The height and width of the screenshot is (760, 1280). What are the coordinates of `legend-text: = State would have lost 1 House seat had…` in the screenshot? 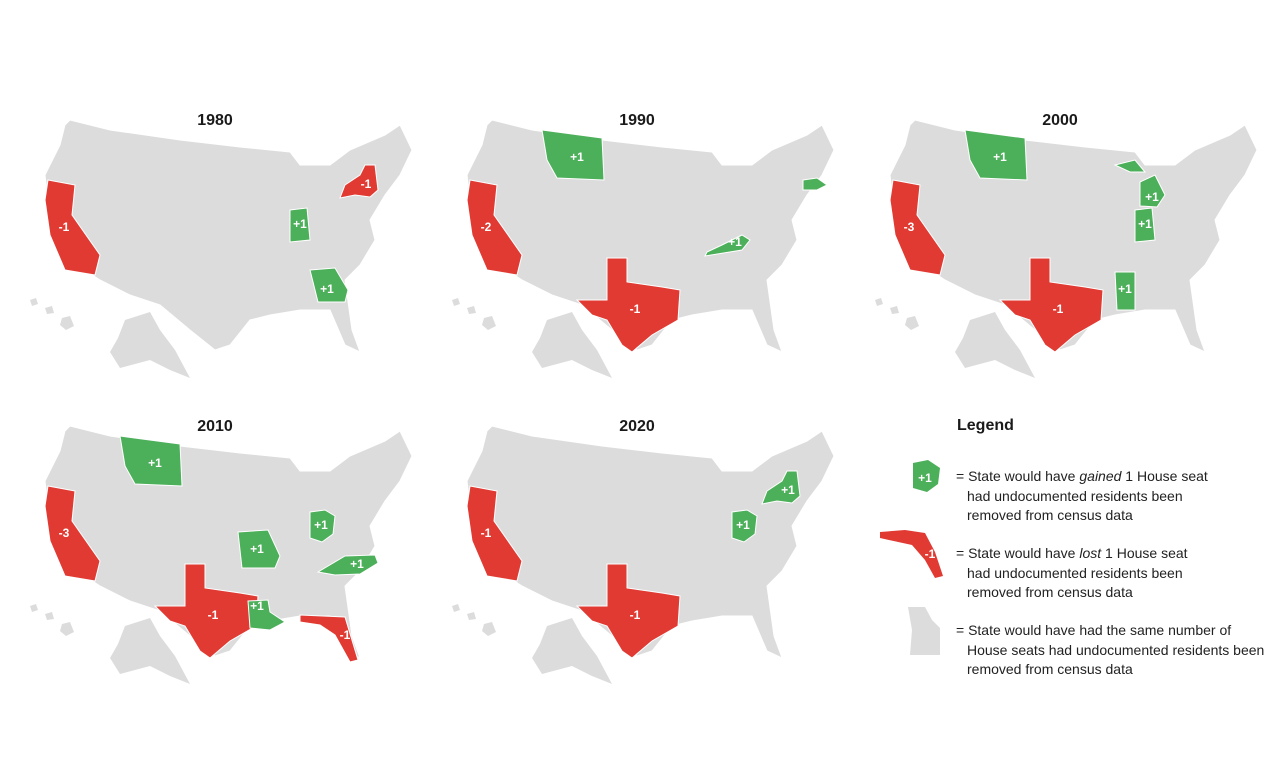 It's located at (1084, 573).